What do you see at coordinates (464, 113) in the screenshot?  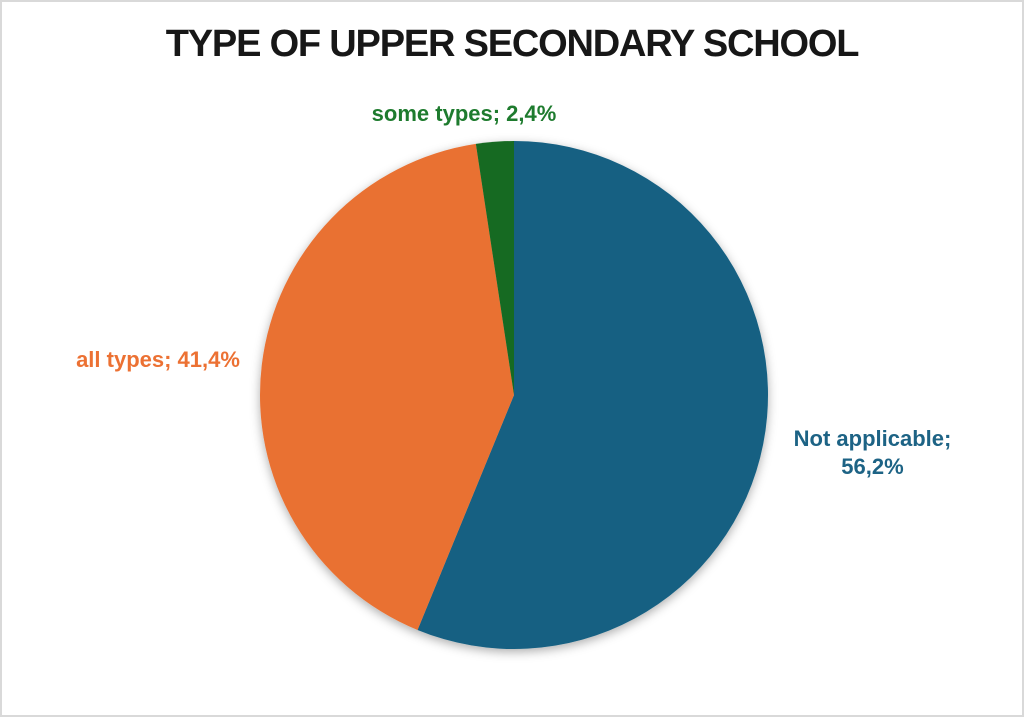 I see `slice-label-some-types: some types; 2,4%` at bounding box center [464, 113].